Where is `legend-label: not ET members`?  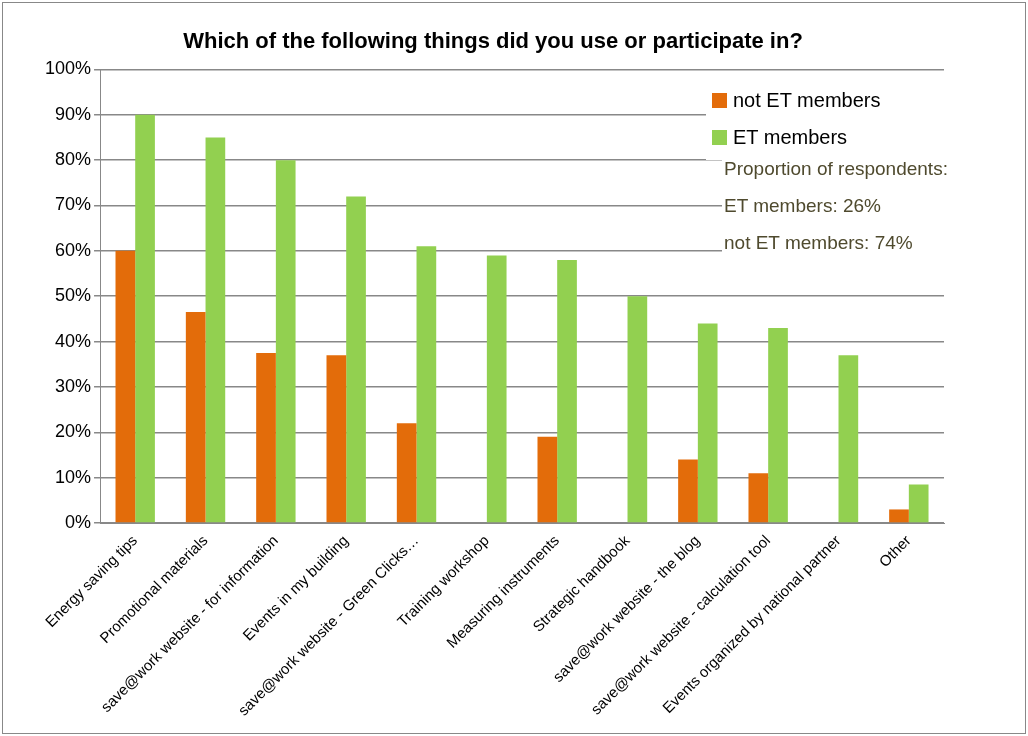 legend-label: not ET members is located at coordinates (807, 100).